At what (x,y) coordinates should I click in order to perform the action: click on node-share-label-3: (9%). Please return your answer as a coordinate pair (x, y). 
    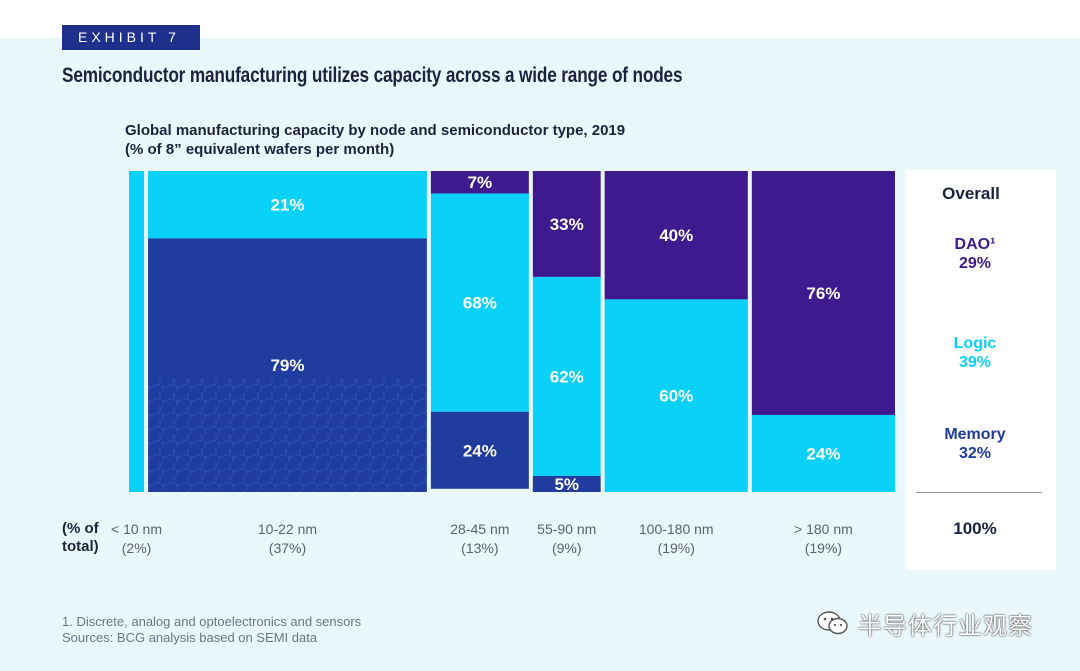
    Looking at the image, I should click on (567, 548).